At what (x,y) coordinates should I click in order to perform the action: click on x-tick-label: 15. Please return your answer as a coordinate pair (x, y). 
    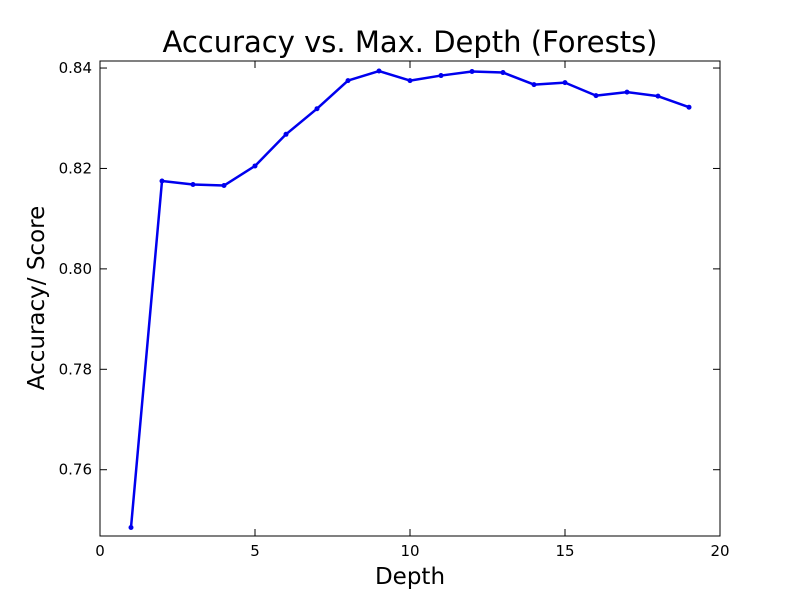
    Looking at the image, I should click on (564, 551).